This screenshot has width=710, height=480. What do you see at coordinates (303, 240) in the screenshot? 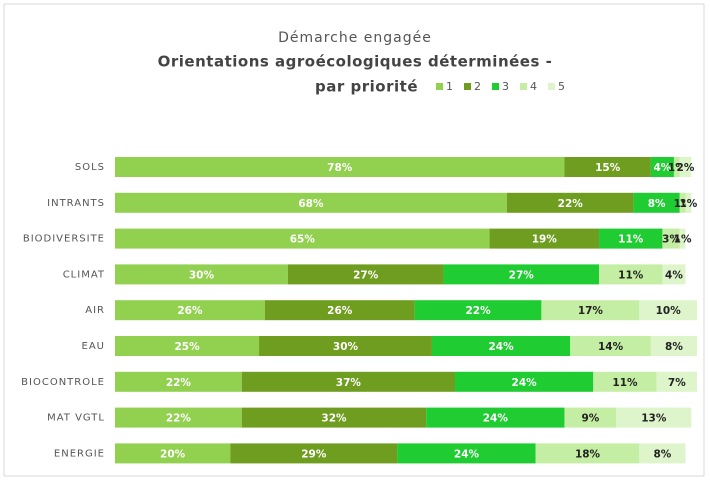
I see `value-label: 65%` at bounding box center [303, 240].